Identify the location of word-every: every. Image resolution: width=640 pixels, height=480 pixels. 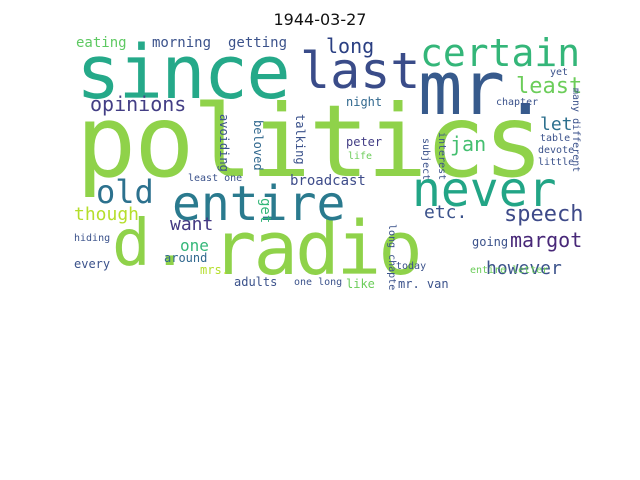
(92, 264).